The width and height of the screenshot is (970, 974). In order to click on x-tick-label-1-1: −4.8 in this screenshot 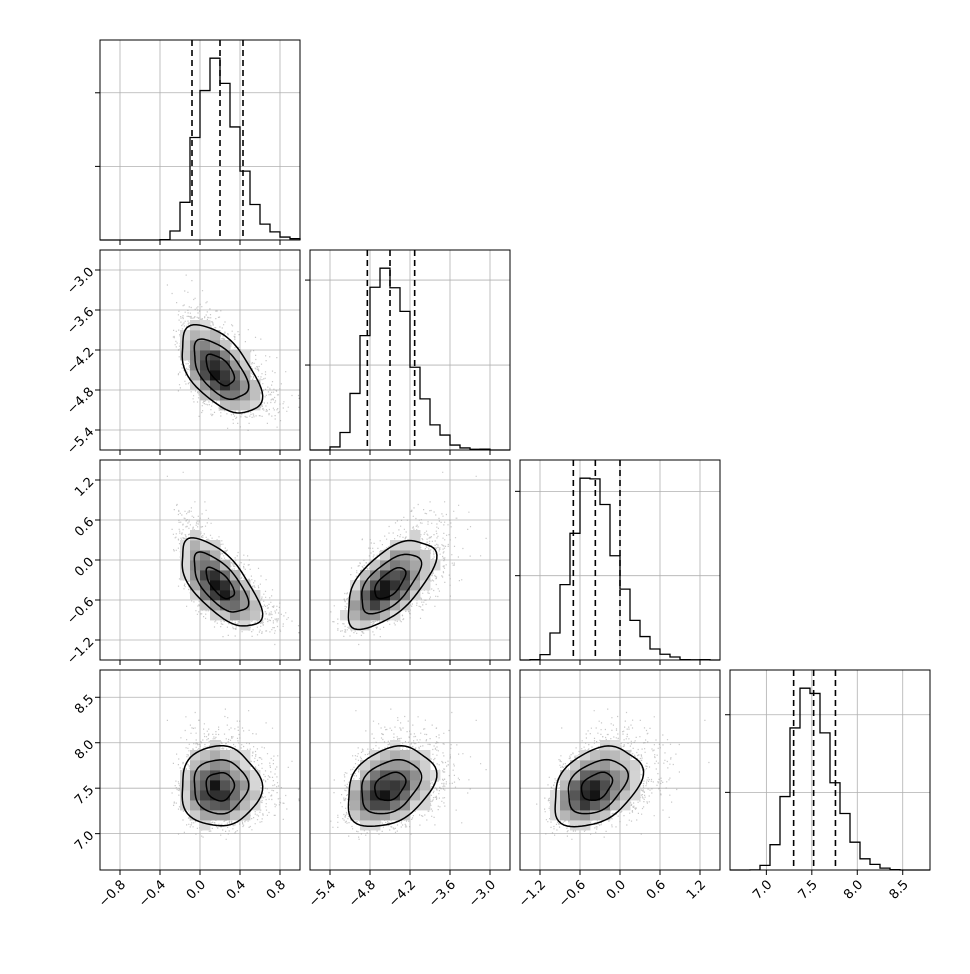, I will do `click(362, 893)`.